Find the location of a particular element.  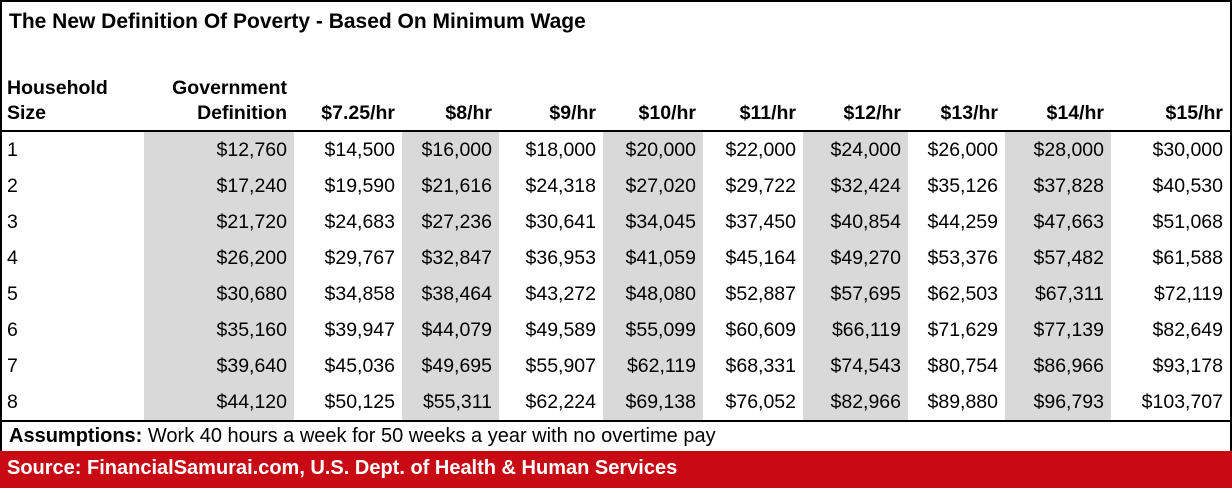

table-cell: $37,450 is located at coordinates (761, 221).